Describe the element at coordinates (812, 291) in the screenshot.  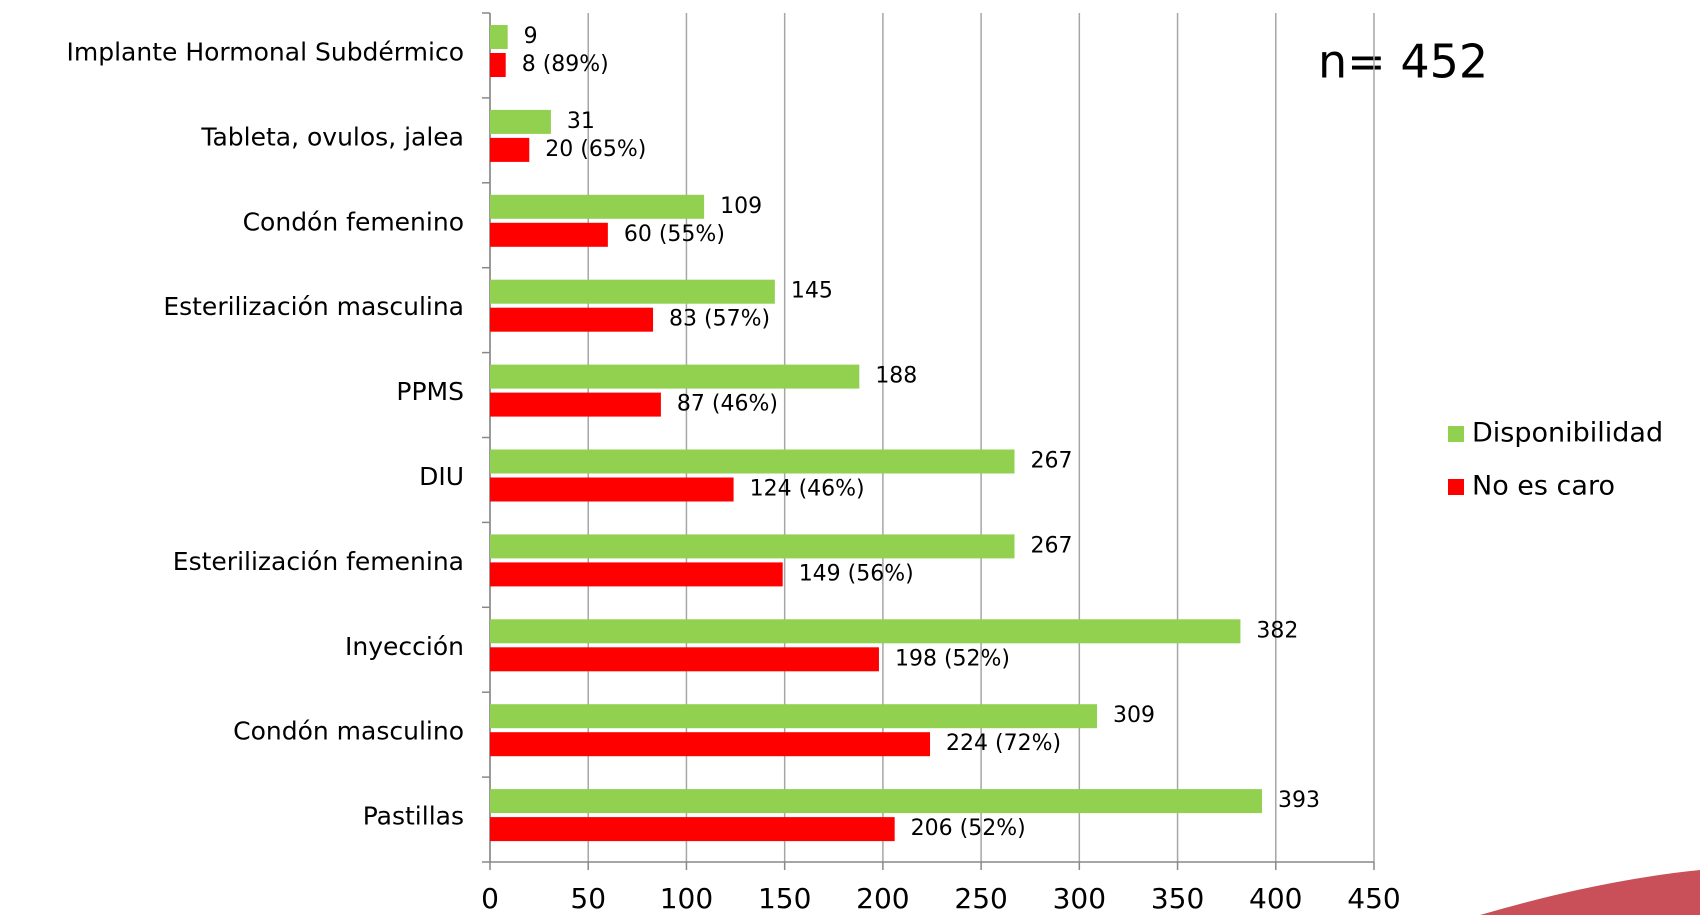
I see `data-label: 145` at that location.